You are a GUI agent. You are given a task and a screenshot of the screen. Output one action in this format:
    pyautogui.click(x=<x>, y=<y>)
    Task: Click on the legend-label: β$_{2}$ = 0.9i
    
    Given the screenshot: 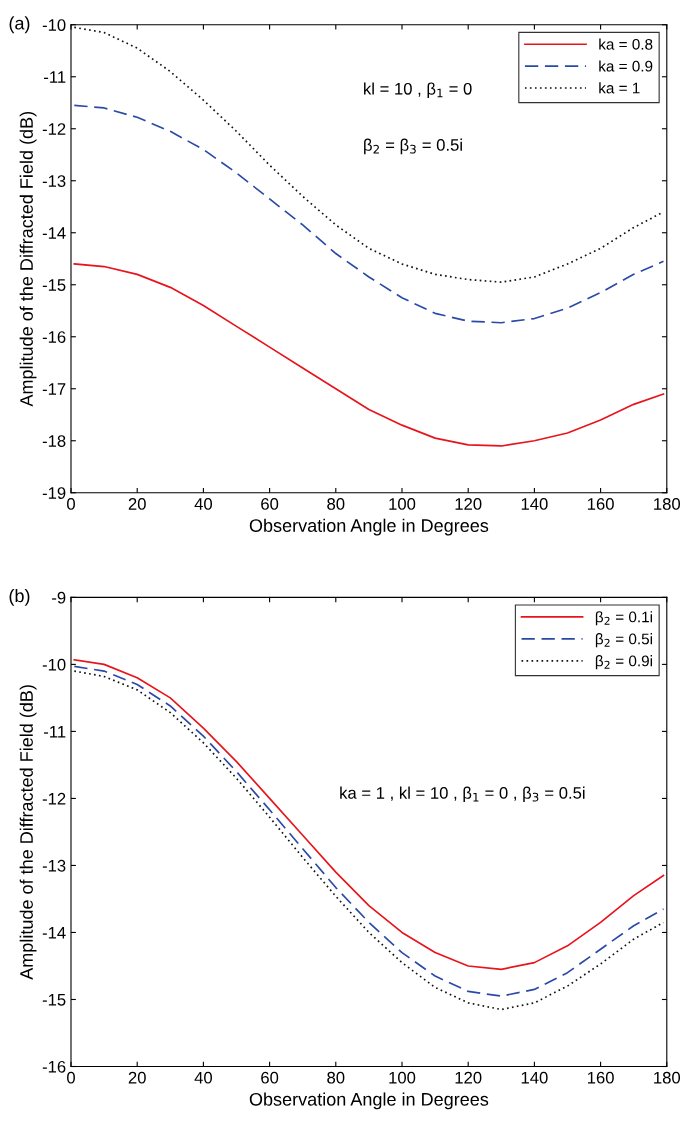 What is the action you would take?
    pyautogui.click(x=623, y=662)
    